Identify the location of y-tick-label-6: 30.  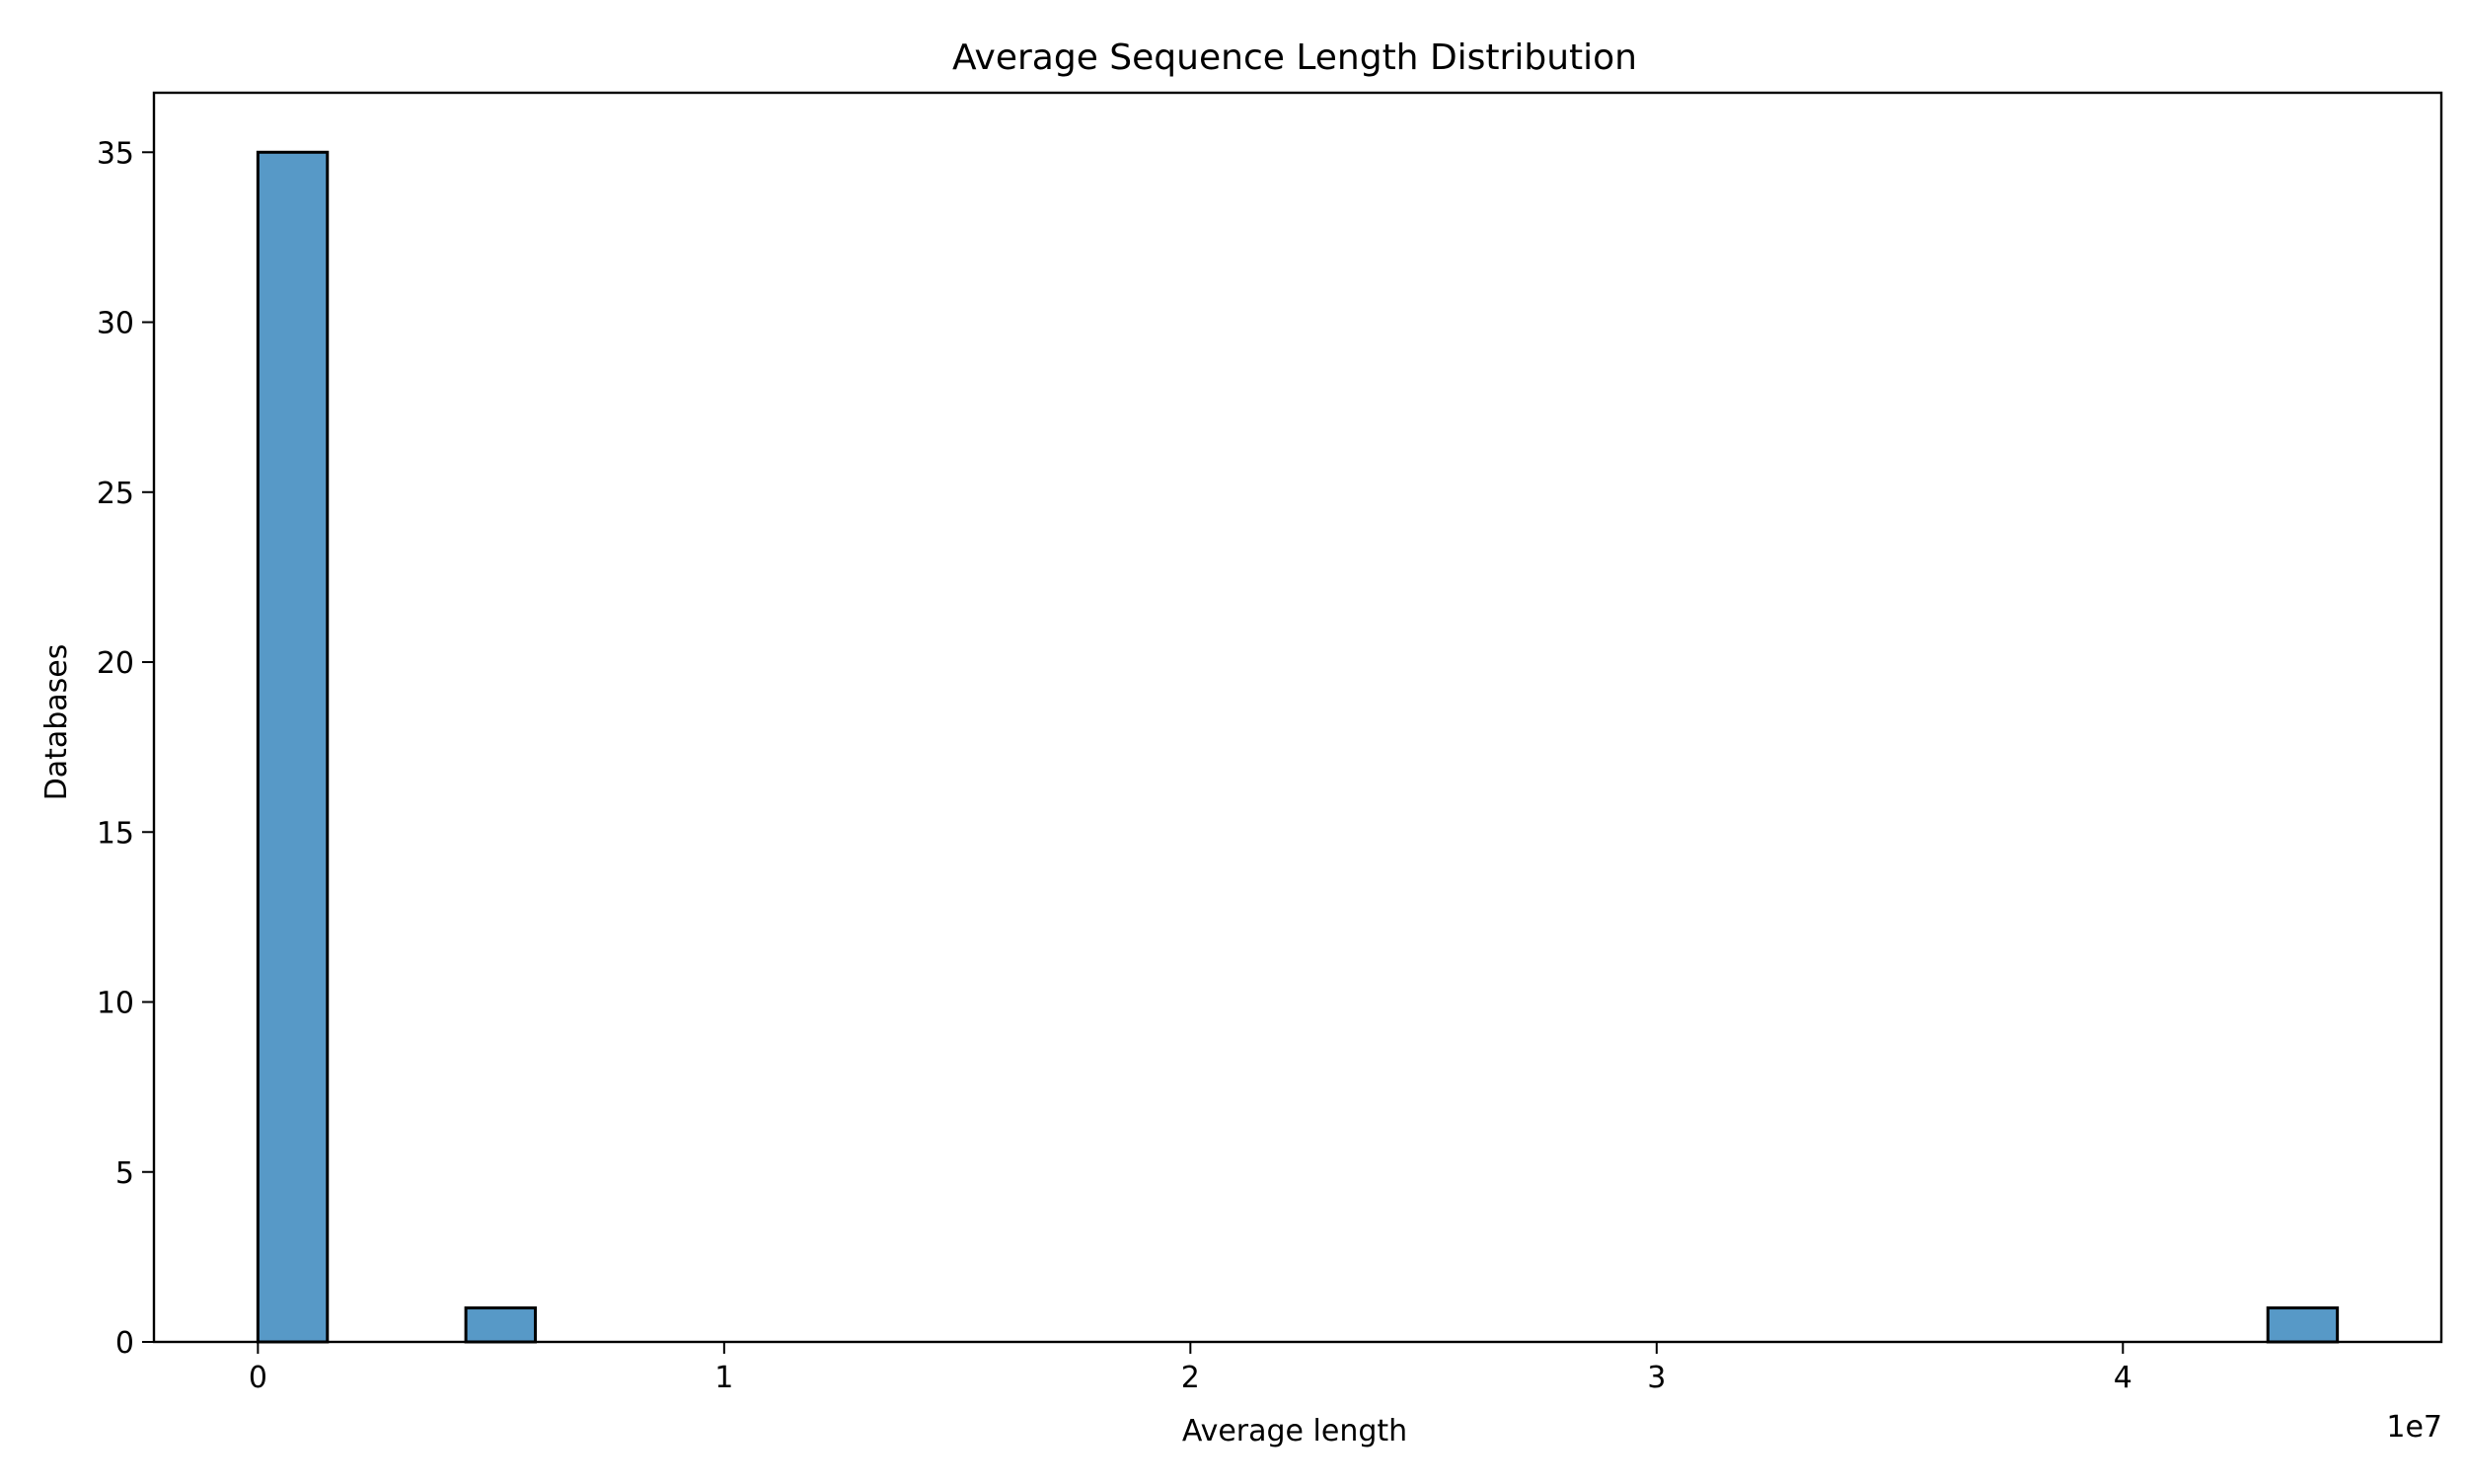
(115, 324).